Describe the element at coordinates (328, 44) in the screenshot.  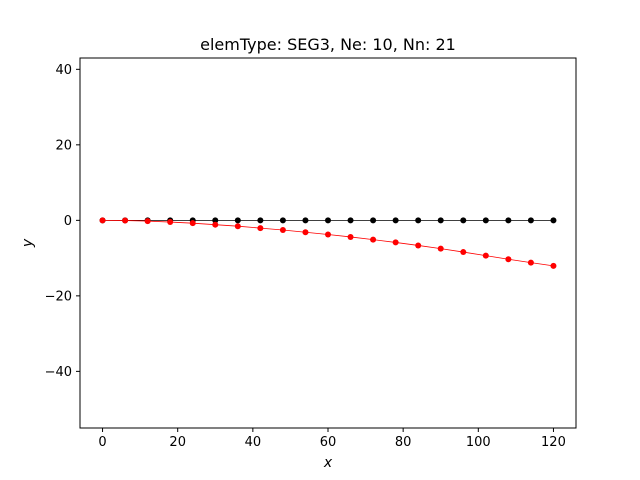
I see `chart-title: elemType: SEG3, Ne: 10, Nn: 21` at that location.